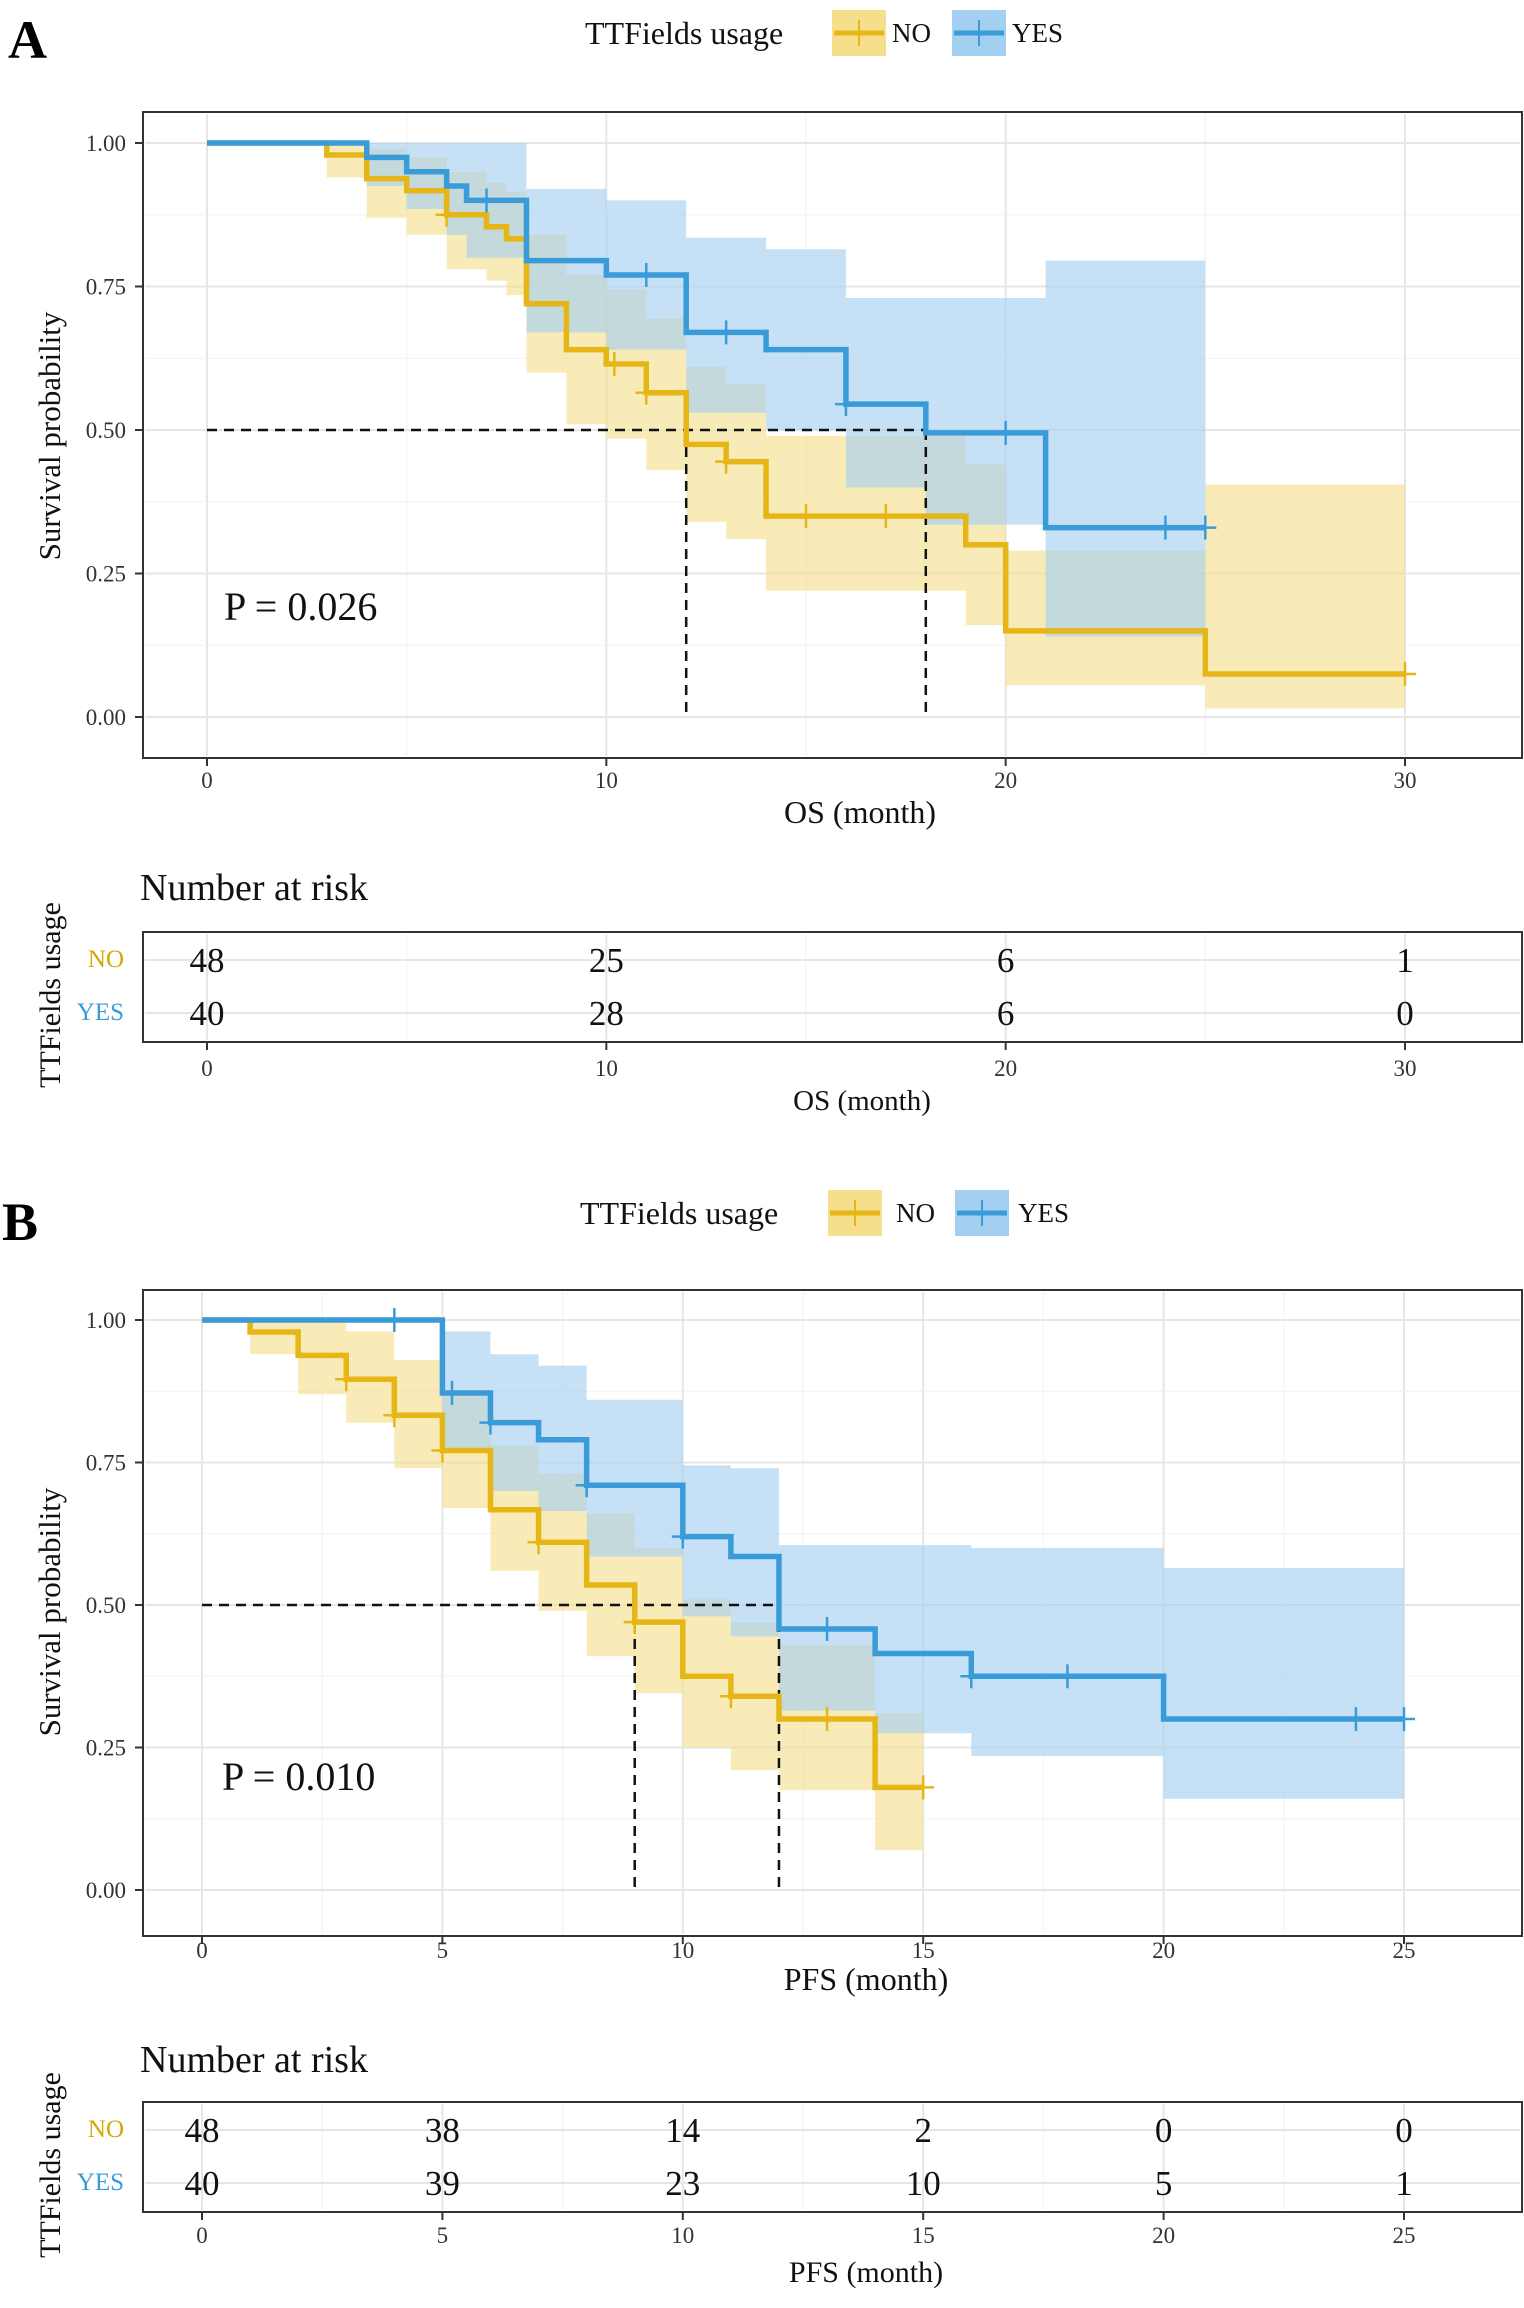 The height and width of the screenshot is (2308, 1524). What do you see at coordinates (443, 1950) in the screenshot?
I see `x-tick-label: 5` at bounding box center [443, 1950].